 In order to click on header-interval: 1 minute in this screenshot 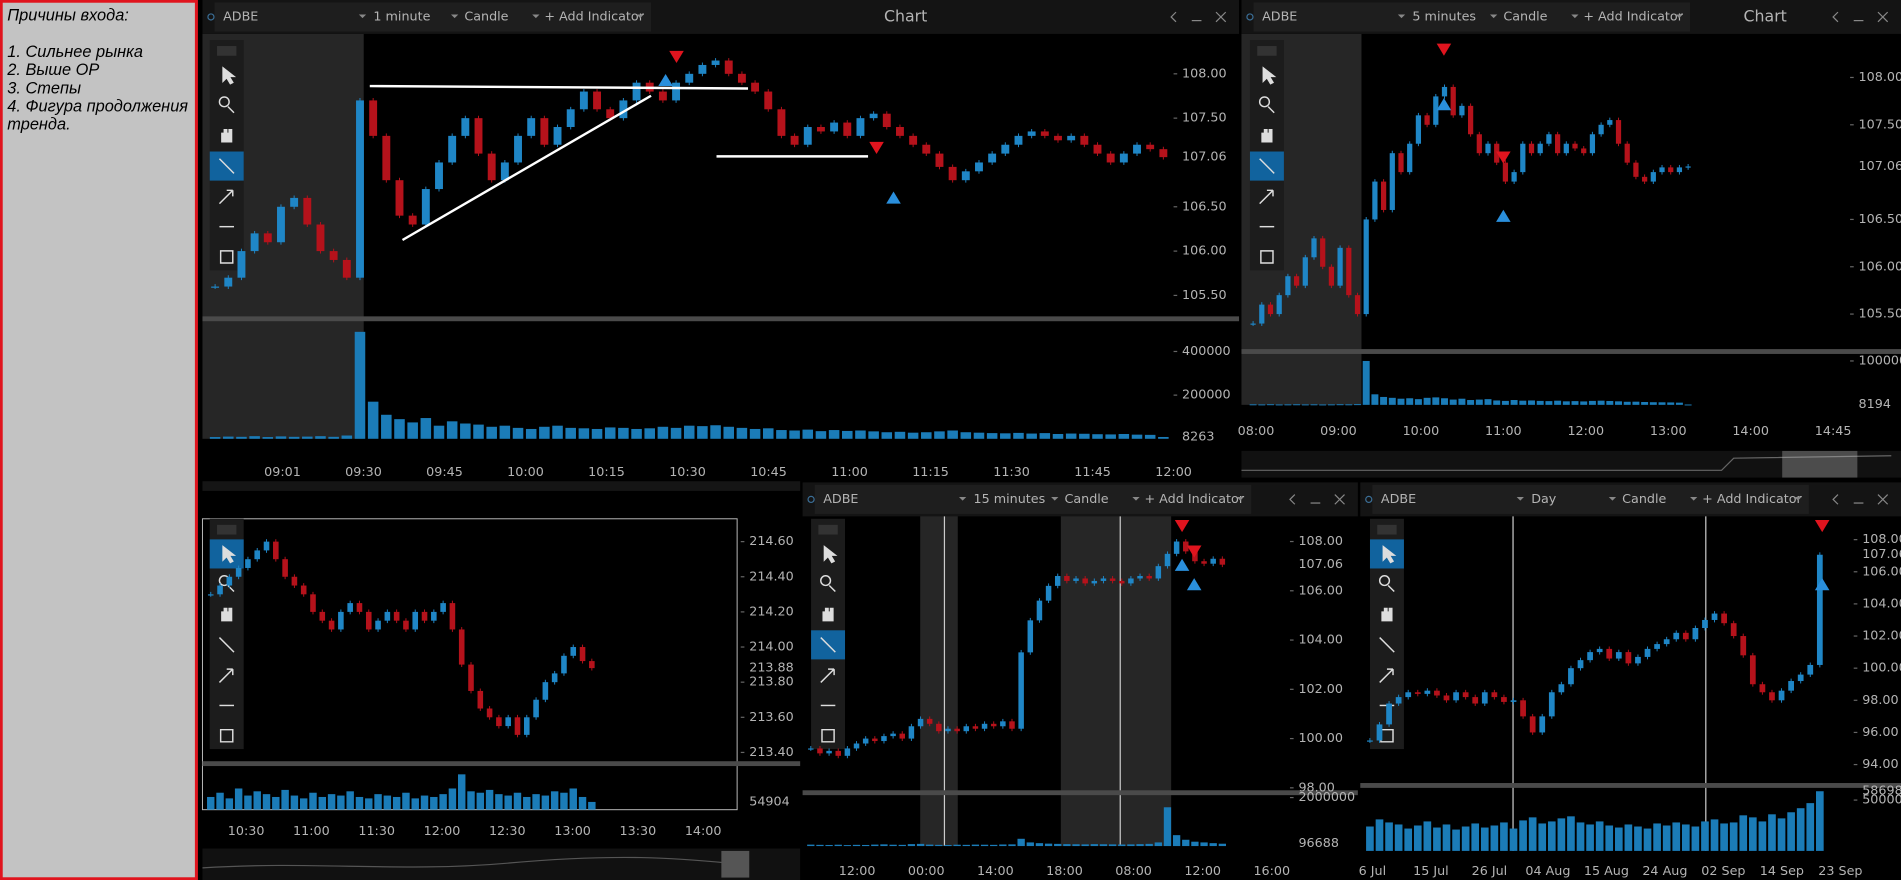, I will do `click(401, 15)`.